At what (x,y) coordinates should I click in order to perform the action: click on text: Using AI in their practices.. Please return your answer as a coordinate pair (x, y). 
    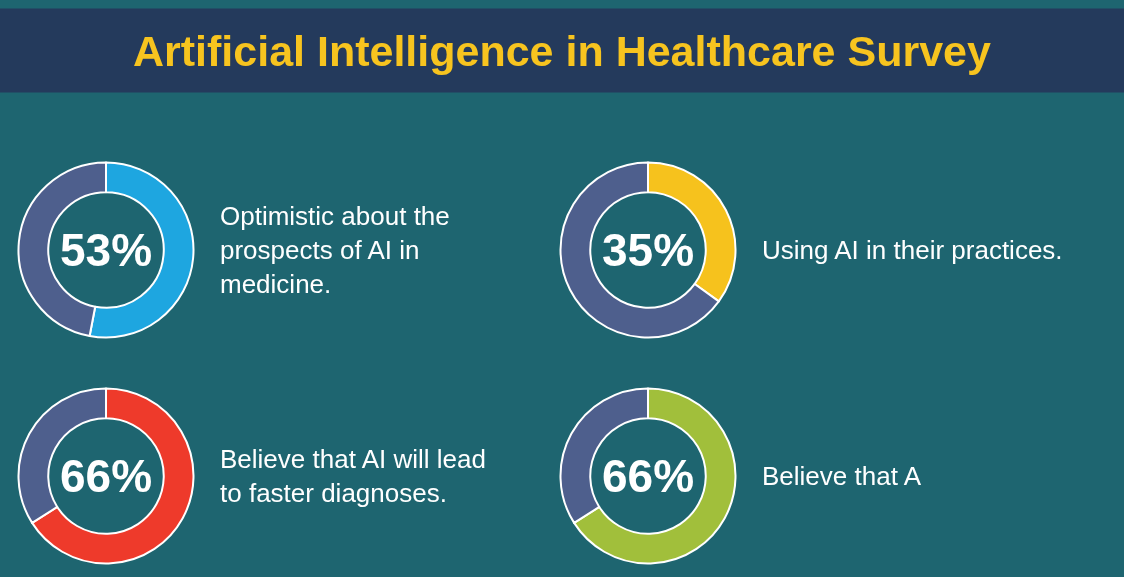
    Looking at the image, I should click on (912, 250).